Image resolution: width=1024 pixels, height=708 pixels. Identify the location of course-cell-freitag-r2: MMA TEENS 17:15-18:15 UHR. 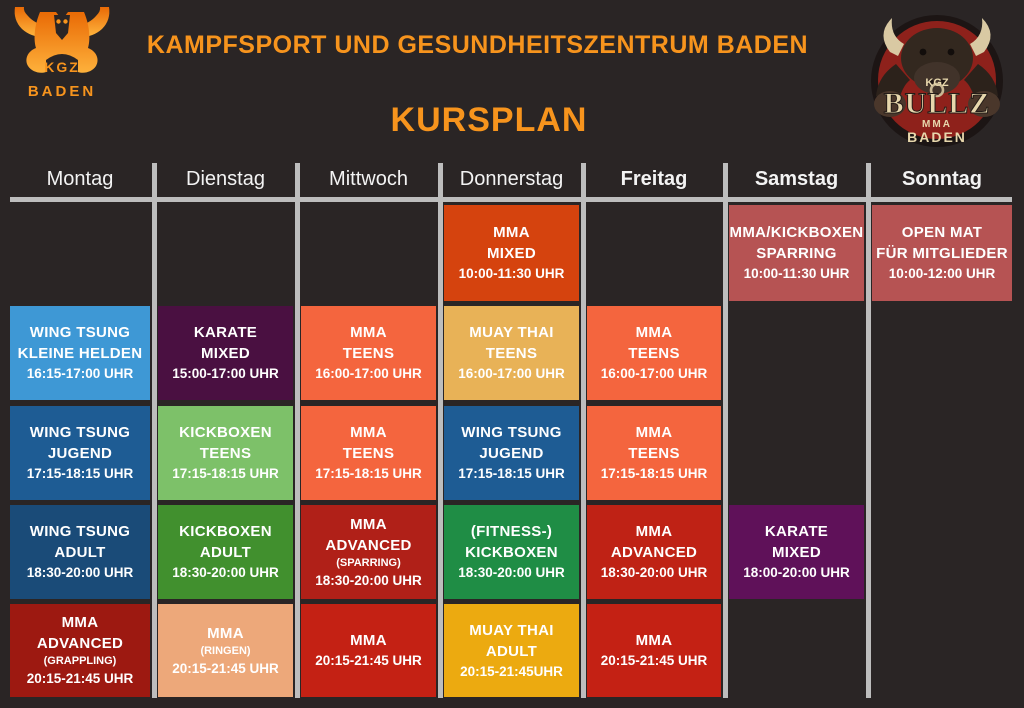
(654, 453).